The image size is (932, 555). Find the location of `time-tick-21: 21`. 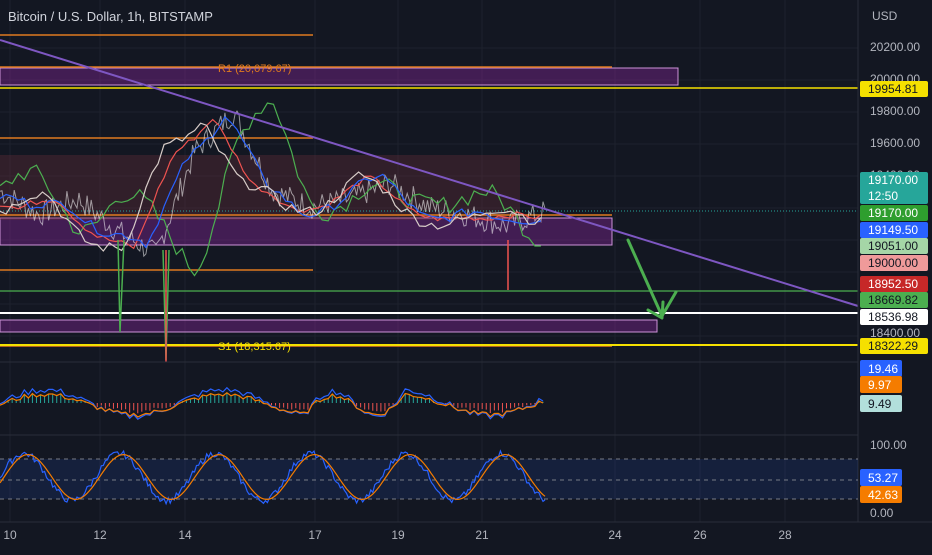

time-tick-21: 21 is located at coordinates (482, 535).